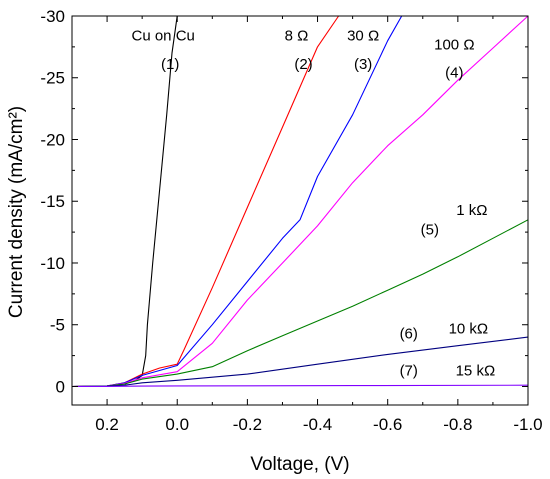 The image size is (550, 479). What do you see at coordinates (52, 139) in the screenshot?
I see `y-tick-label: -20` at bounding box center [52, 139].